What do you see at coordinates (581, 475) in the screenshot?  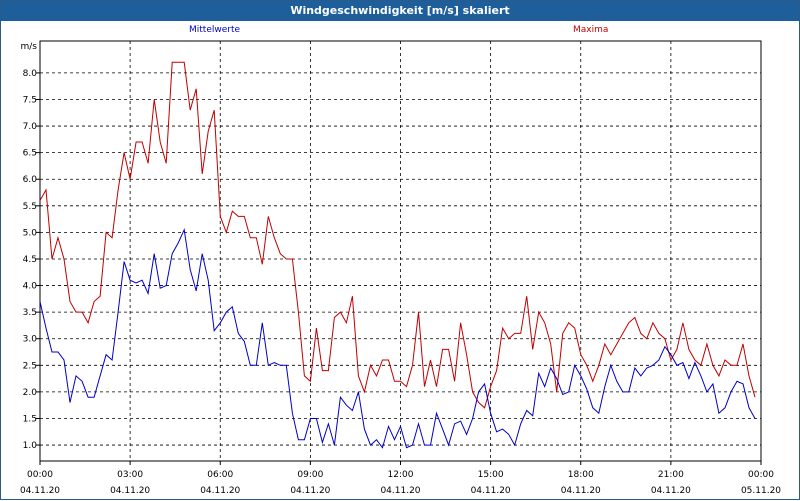 I see `x-tick-time: 18:00` at bounding box center [581, 475].